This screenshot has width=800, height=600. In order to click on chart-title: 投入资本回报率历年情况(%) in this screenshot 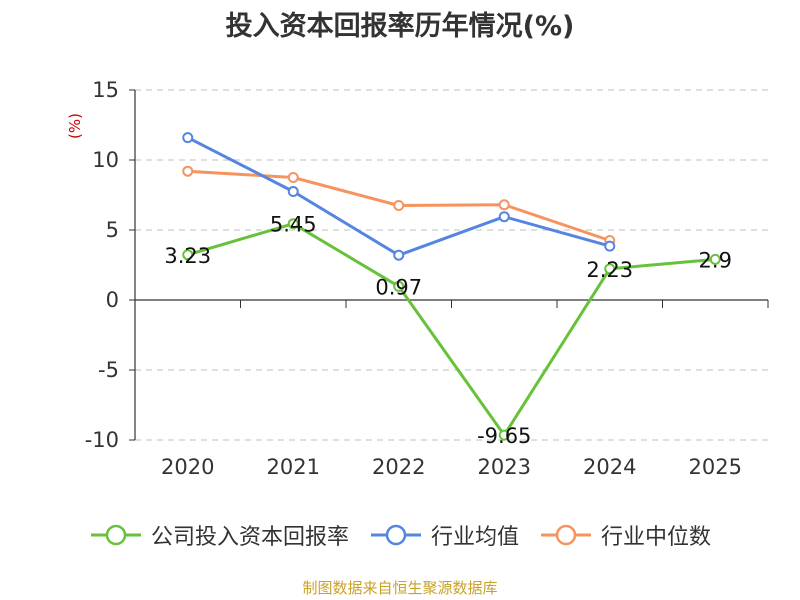, I will do `click(400, 26)`.